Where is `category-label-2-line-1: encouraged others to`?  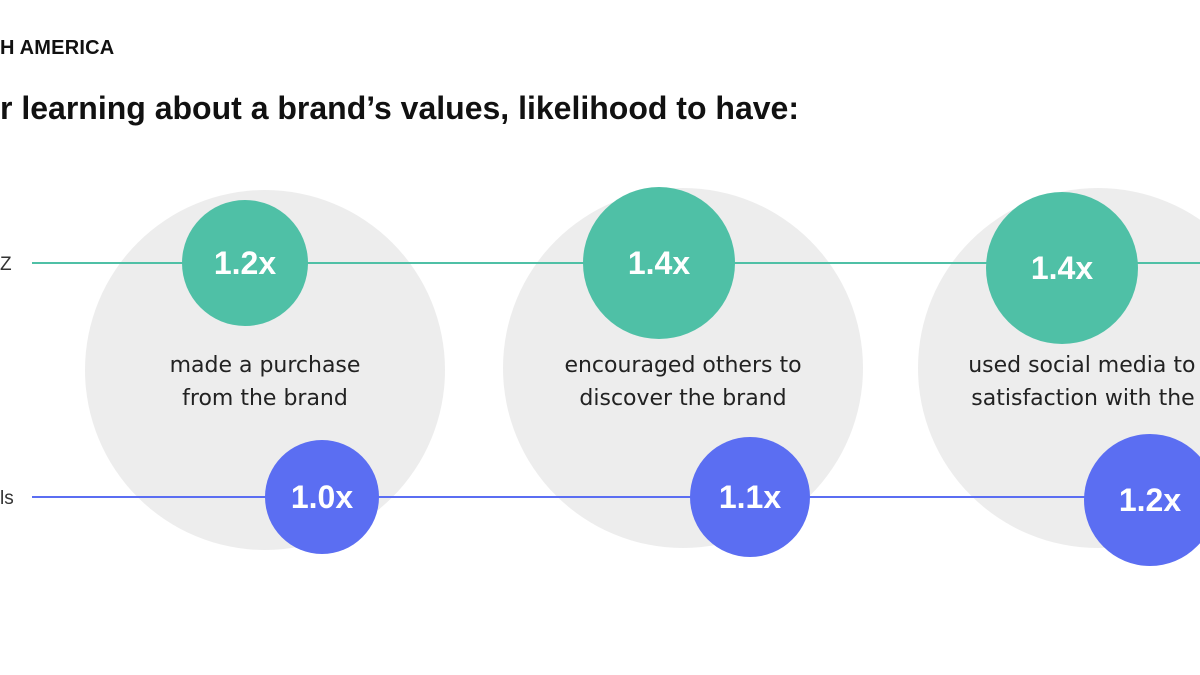
category-label-2-line-1: encouraged others to is located at coordinates (682, 365).